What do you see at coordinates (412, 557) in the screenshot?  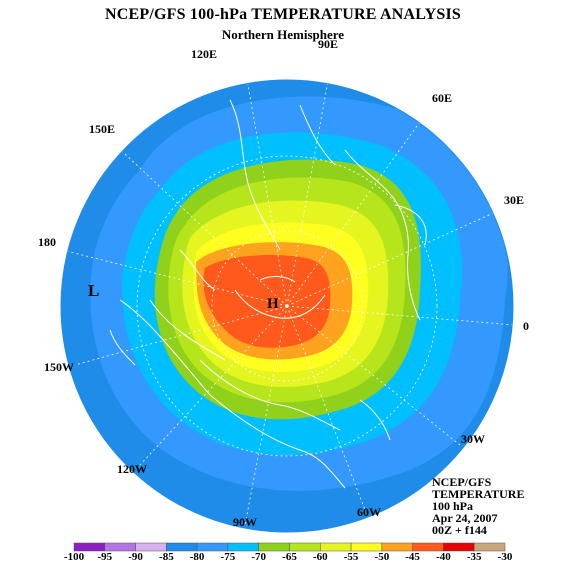 I see `colorbar-label: -45` at bounding box center [412, 557].